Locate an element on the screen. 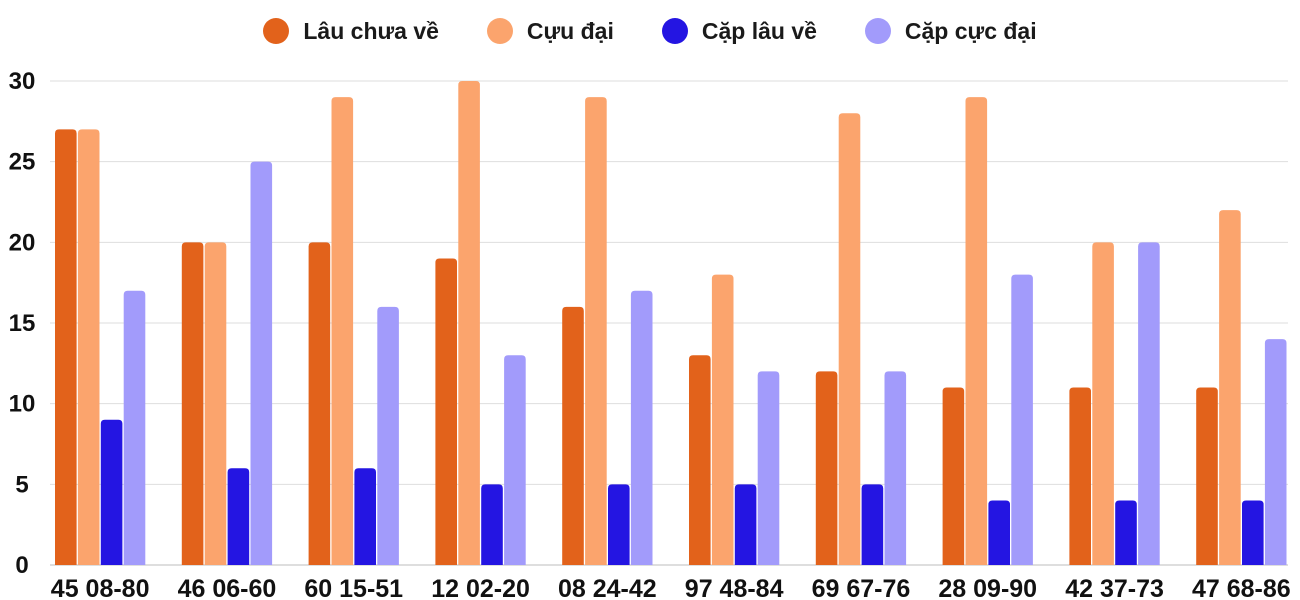  legend-label-cuu-dai: Cựu đại is located at coordinates (570, 30).